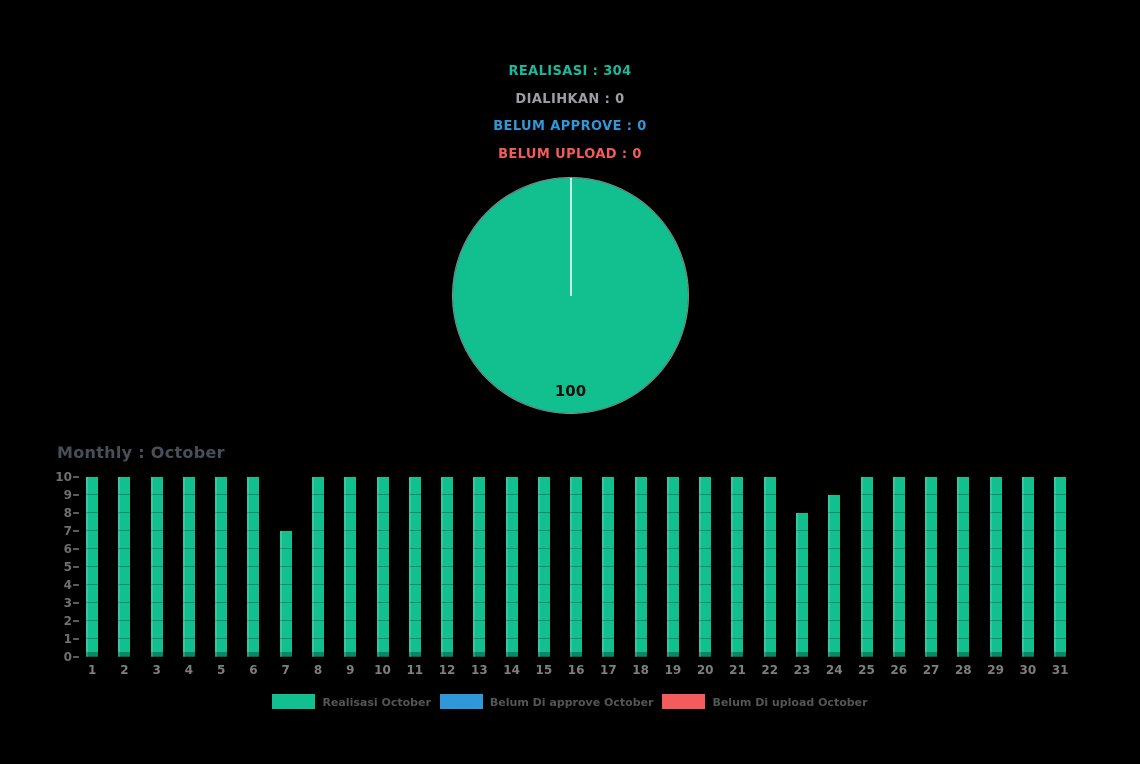 This screenshot has height=764, width=1140. I want to click on y-axis-label-0: 0, so click(67, 657).